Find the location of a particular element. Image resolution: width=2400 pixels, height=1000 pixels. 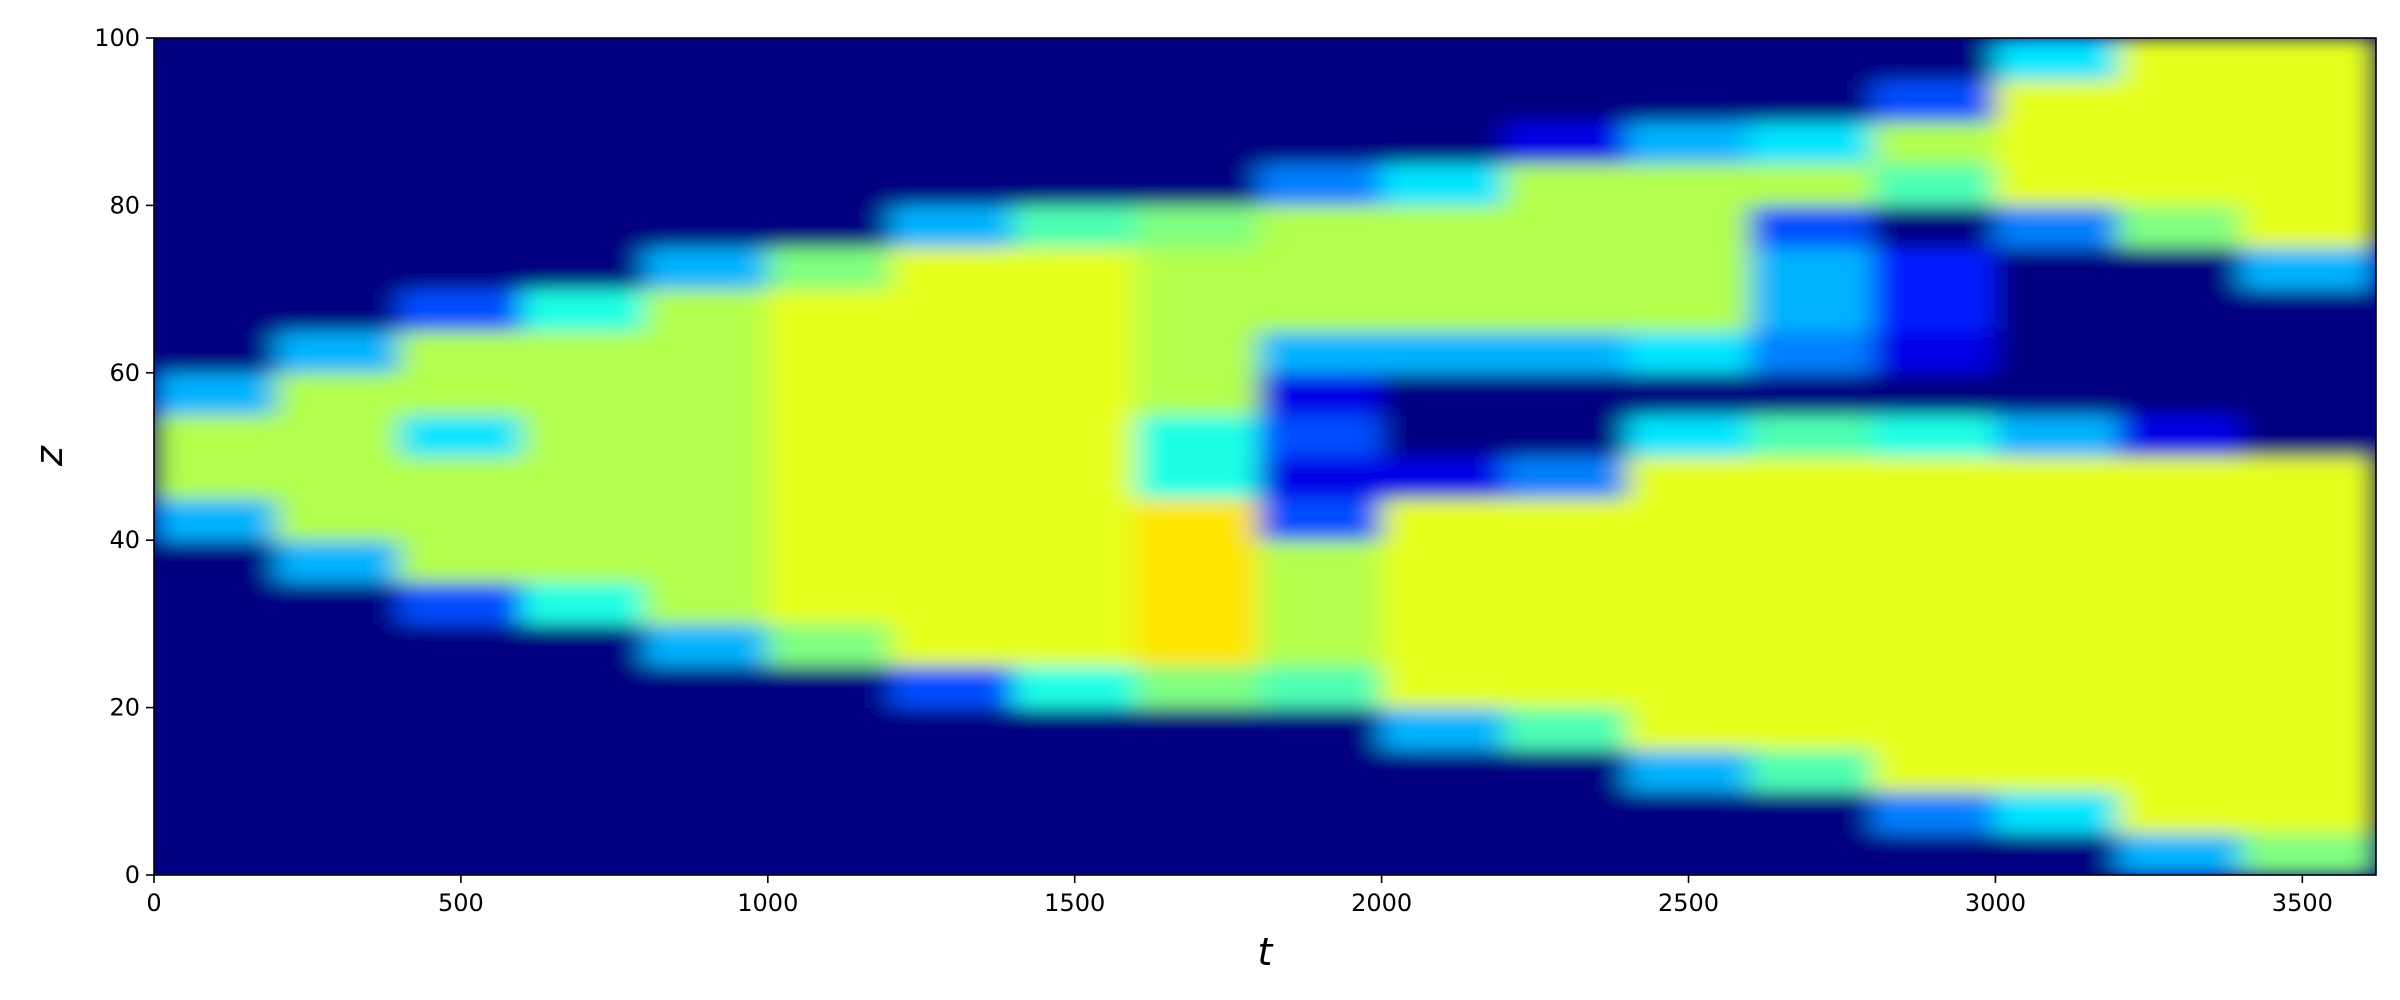

y-tick-label: 80 is located at coordinates (124, 205).